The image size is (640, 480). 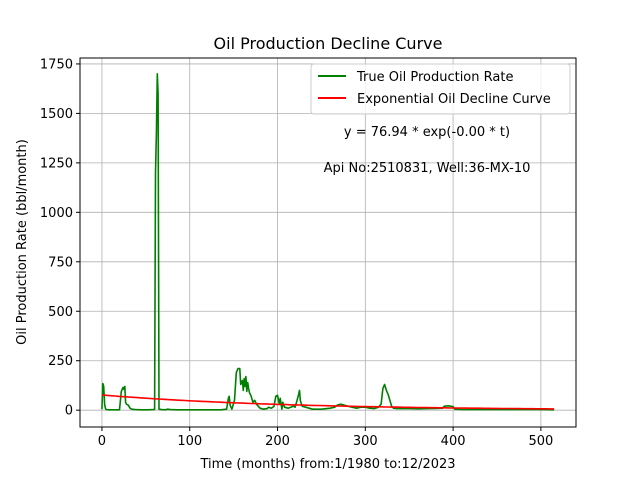 What do you see at coordinates (60, 361) in the screenshot?
I see `y-tick-label: 250` at bounding box center [60, 361].